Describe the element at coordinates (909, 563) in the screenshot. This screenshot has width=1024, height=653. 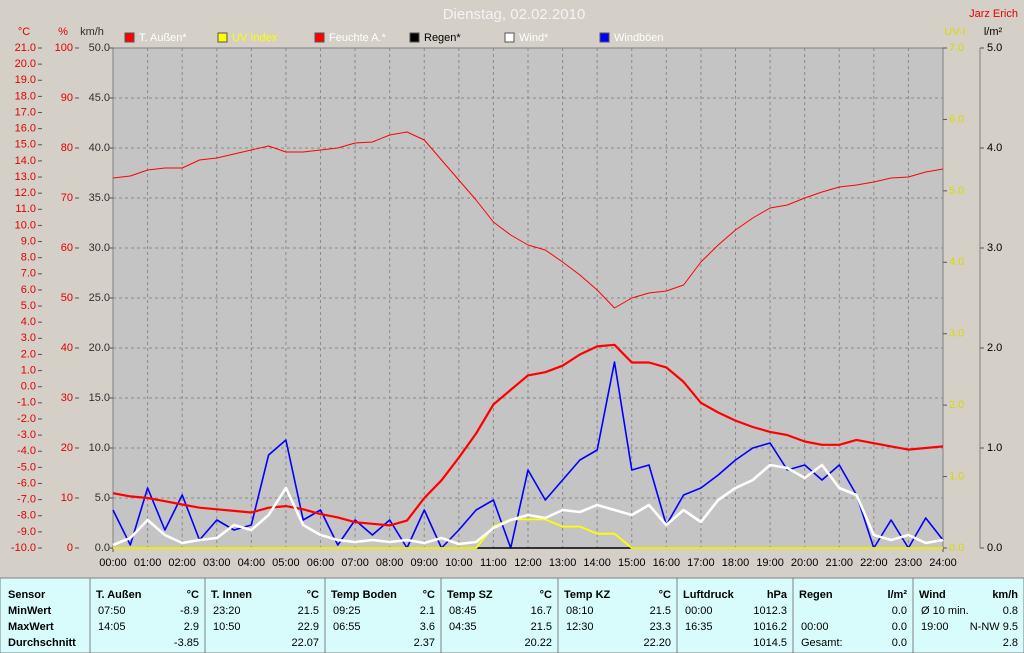
I see `x-tick-label: 23:00` at that location.